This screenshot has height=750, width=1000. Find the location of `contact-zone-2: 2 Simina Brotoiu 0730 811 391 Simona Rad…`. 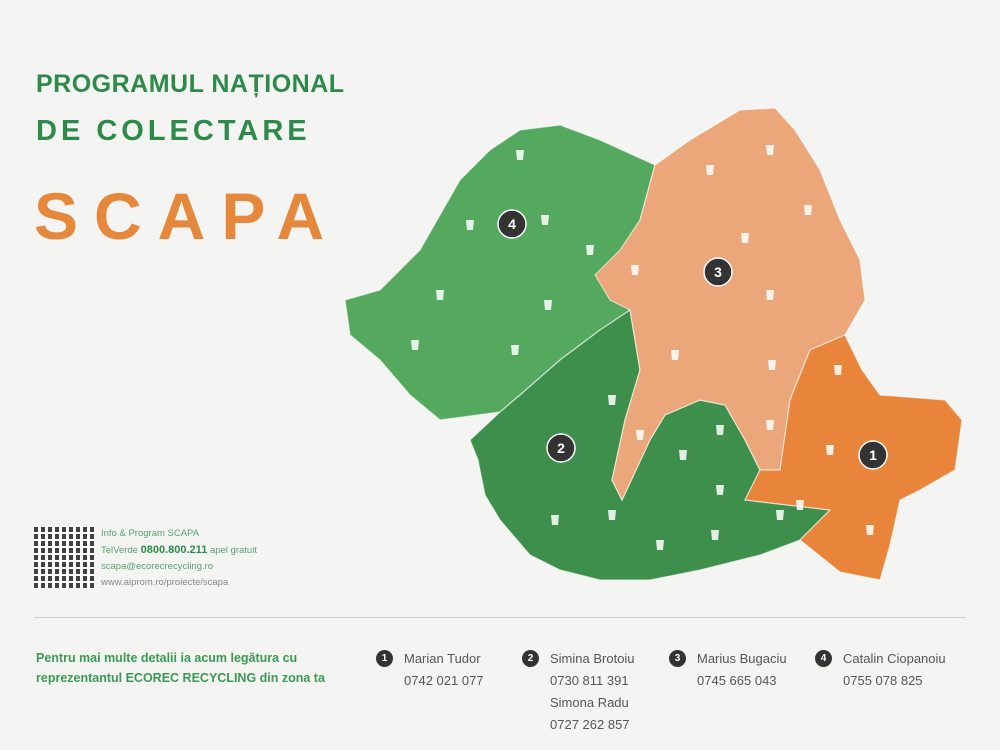

contact-zone-2: 2 Simina Brotoiu 0730 811 391 Simona Rad… is located at coordinates (578, 692).